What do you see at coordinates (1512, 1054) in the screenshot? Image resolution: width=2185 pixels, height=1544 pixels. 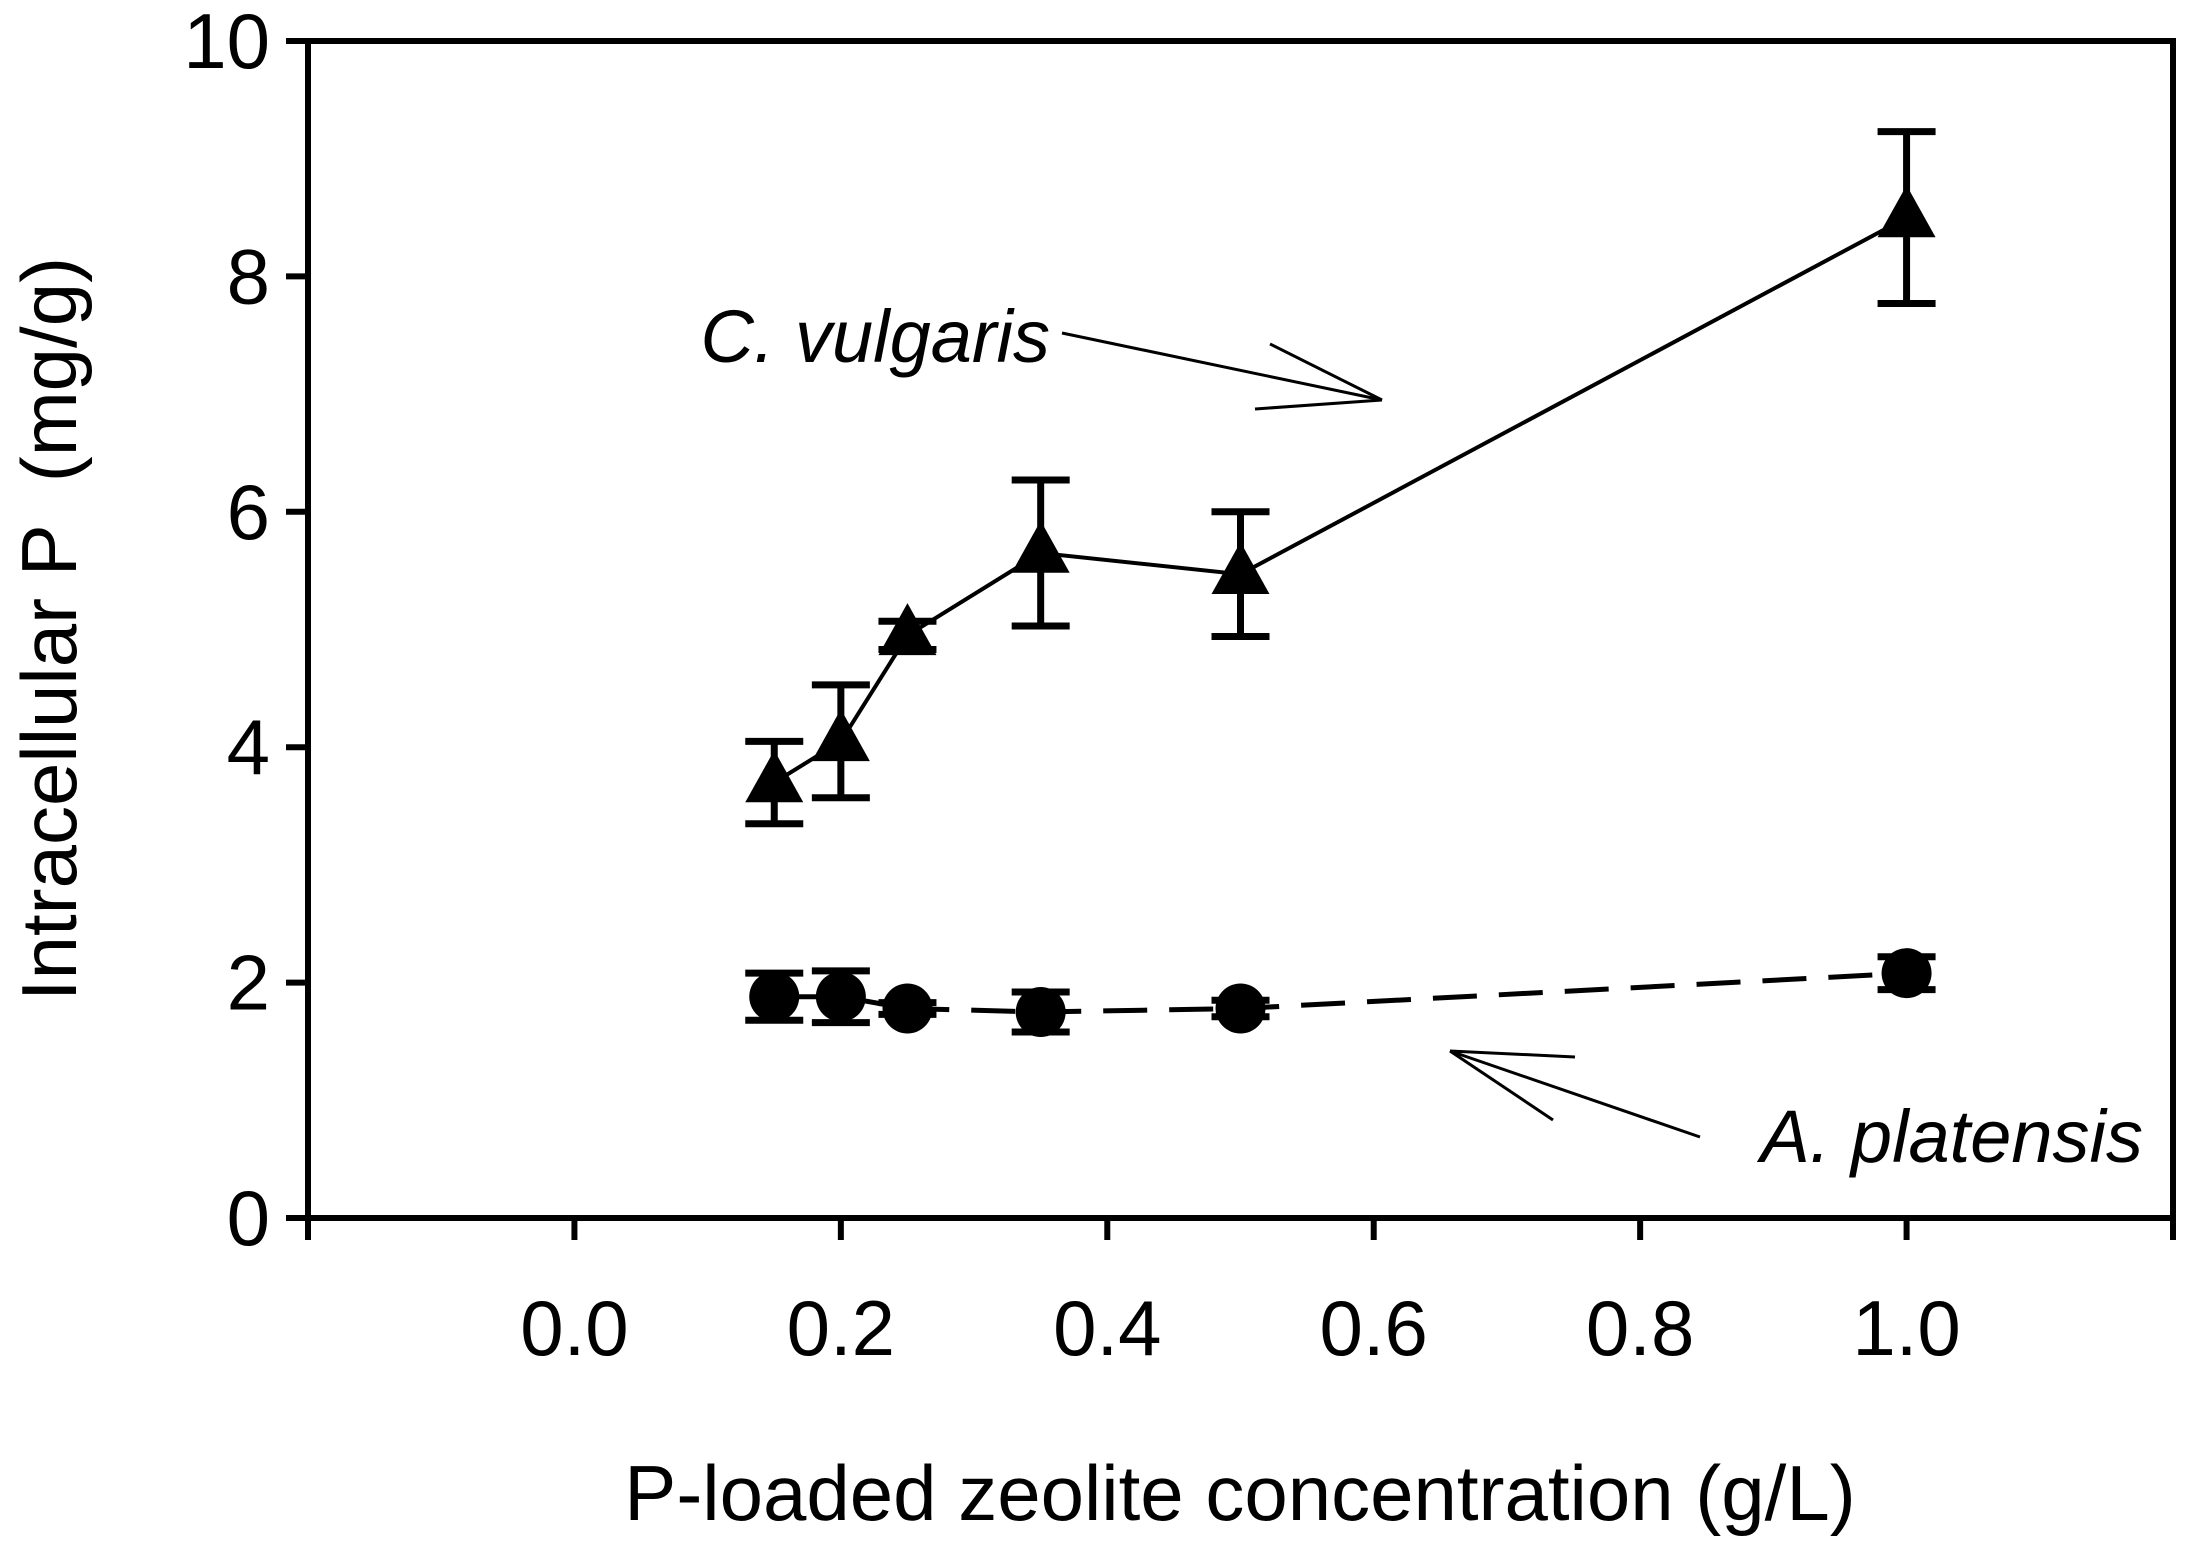 I see `pointer-a-platensis-head-upper` at bounding box center [1512, 1054].